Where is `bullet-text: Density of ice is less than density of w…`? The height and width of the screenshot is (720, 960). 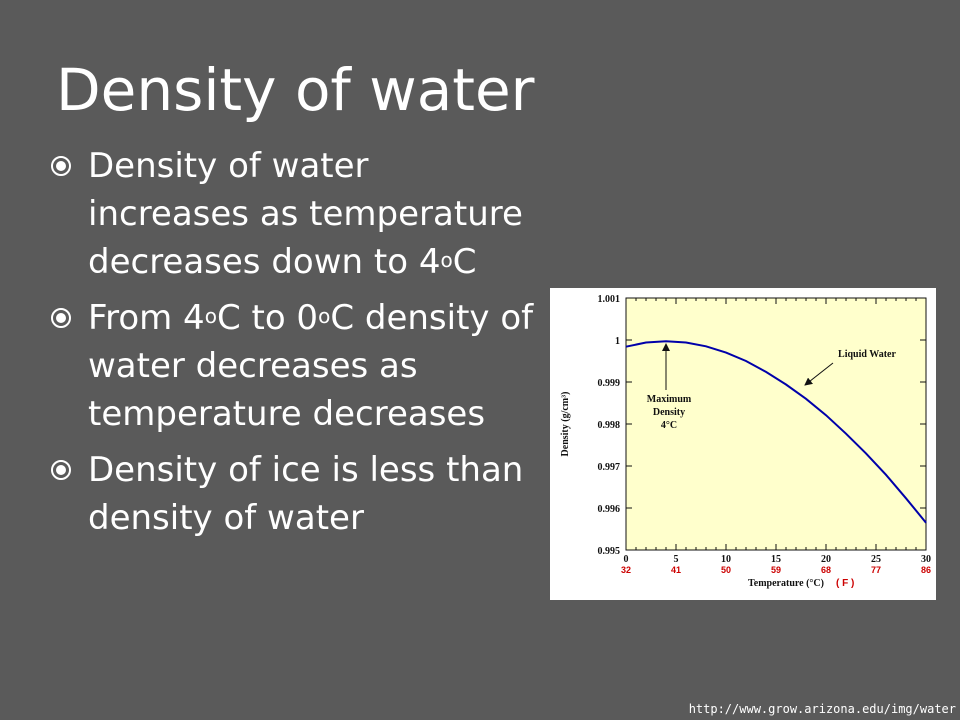
bullet-text: Density of ice is less than density of w… is located at coordinates (306, 494).